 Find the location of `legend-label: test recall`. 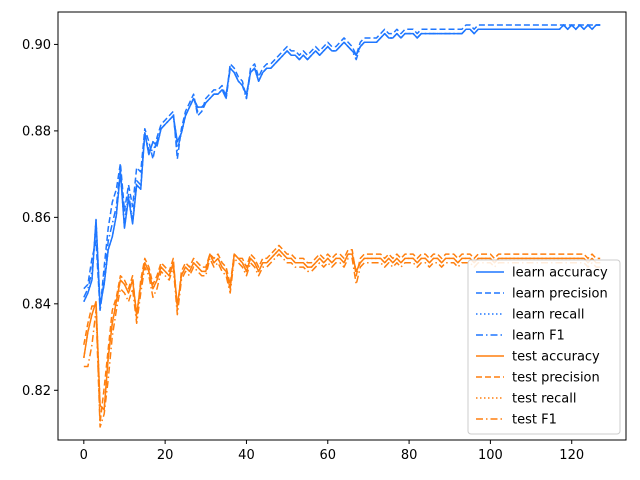

legend-label: test recall is located at coordinates (544, 399).